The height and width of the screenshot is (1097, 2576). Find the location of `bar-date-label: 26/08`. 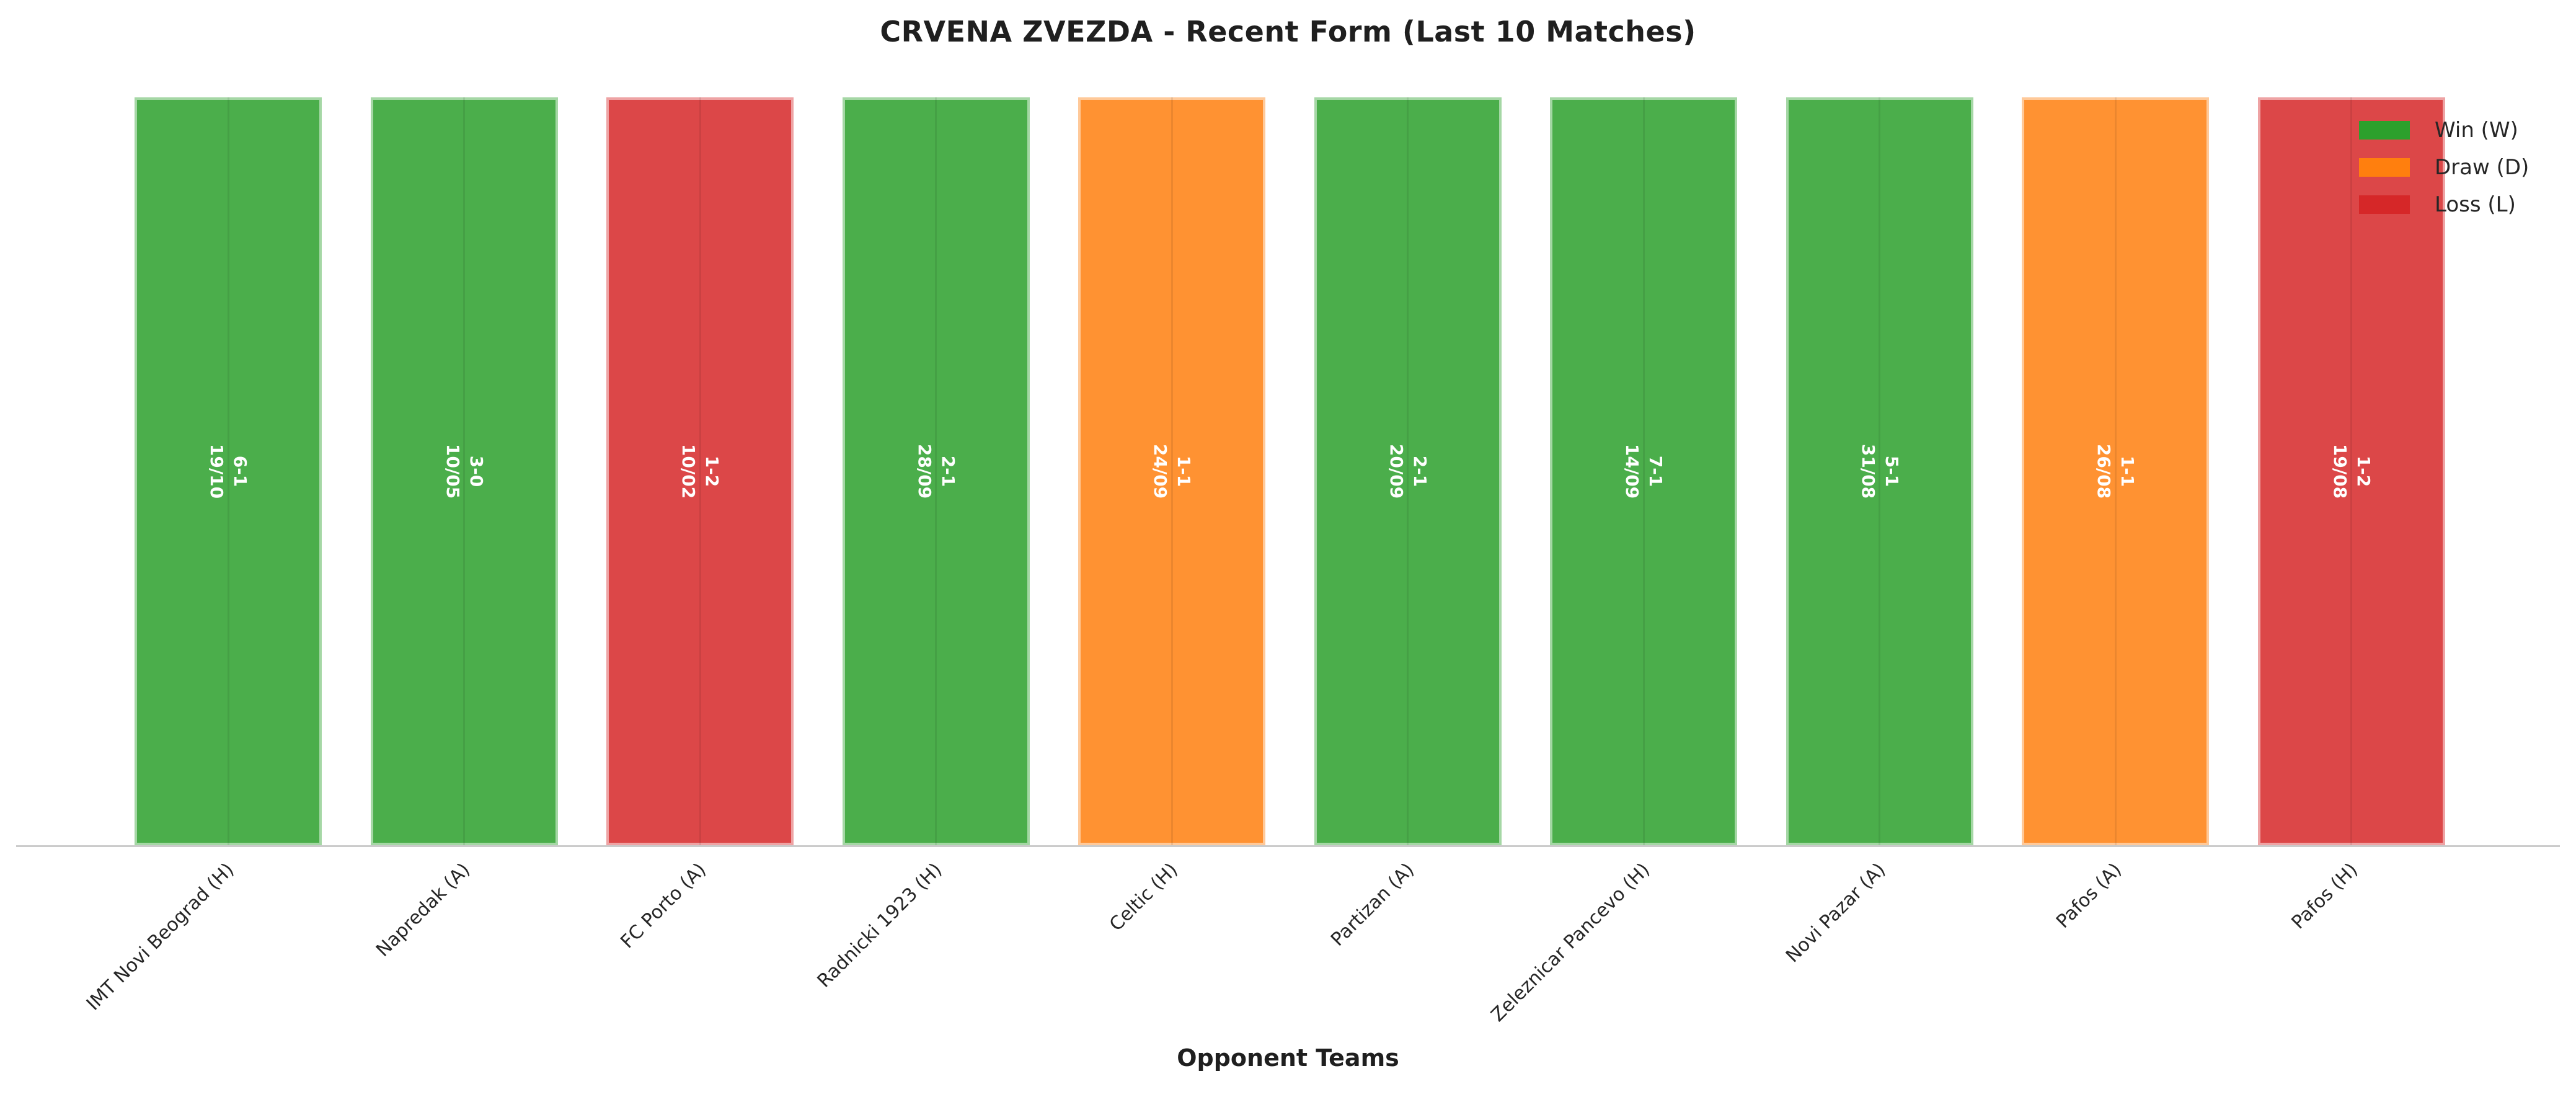

bar-date-label: 26/08 is located at coordinates (2104, 471).